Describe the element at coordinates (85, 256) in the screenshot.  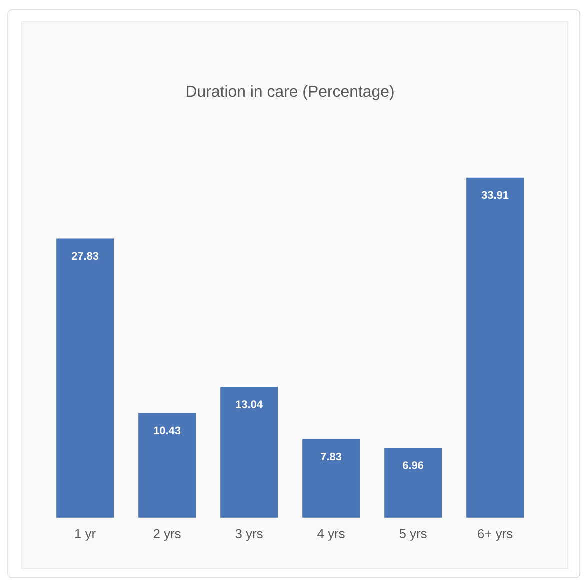
I see `data-label: 27.83` at that location.